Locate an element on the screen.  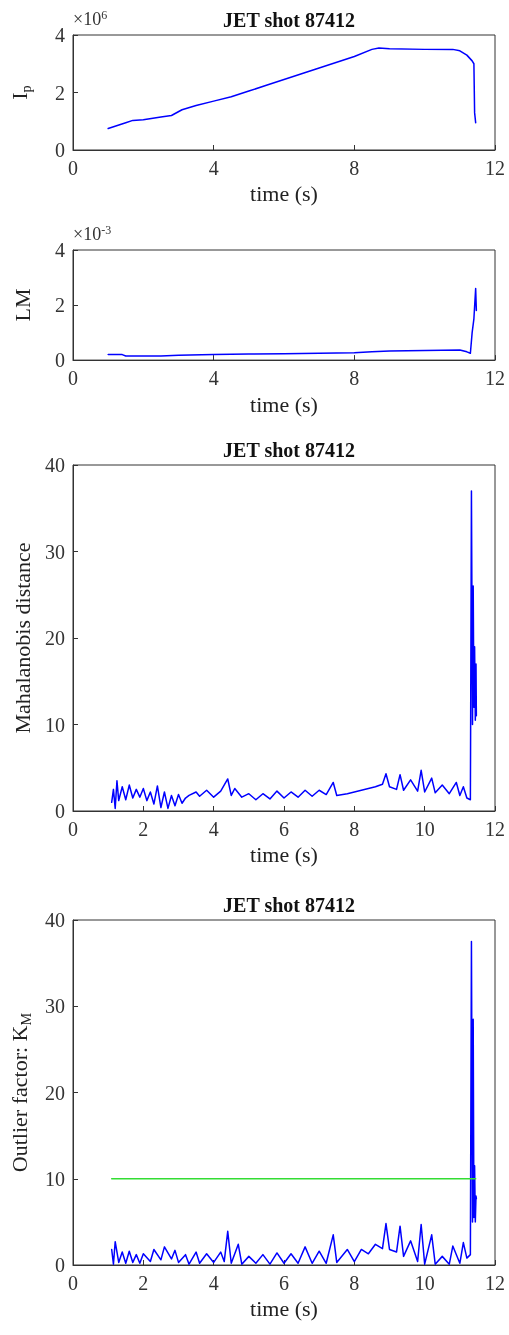
y-axis-title: Outlier factor: KM is located at coordinates (20, 1092).